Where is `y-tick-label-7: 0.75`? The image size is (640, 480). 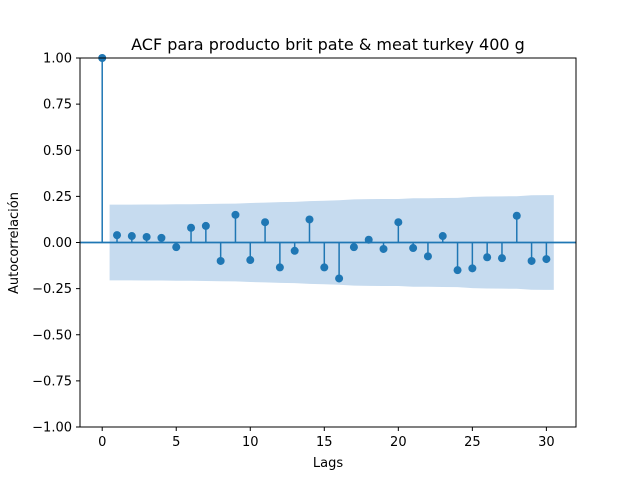 y-tick-label-7: 0.75 is located at coordinates (57, 105).